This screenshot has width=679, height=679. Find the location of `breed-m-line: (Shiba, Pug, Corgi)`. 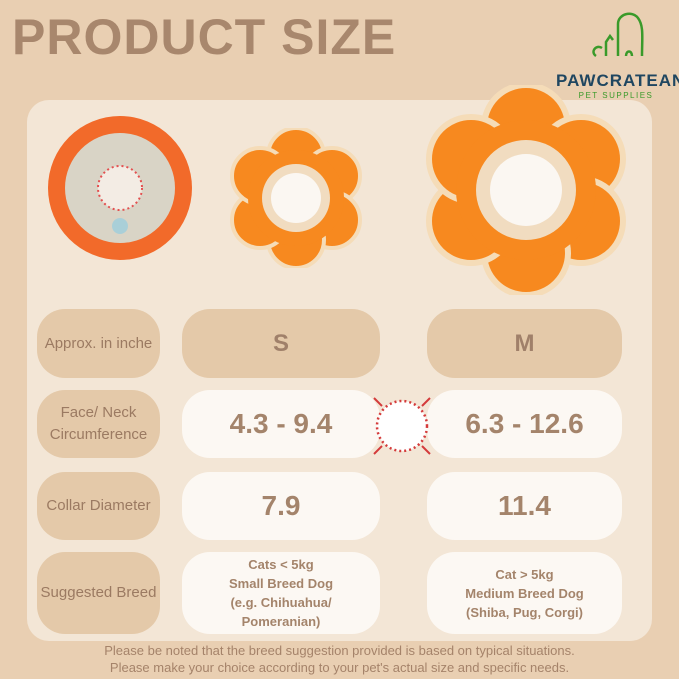

breed-m-line: (Shiba, Pug, Corgi) is located at coordinates (524, 612).